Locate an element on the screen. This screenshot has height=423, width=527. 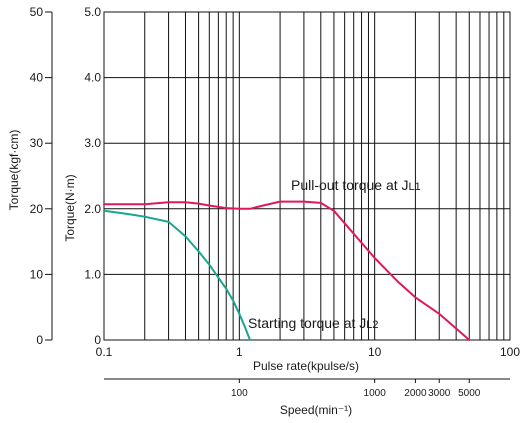
starting-label-sub: L2 is located at coordinates (372, 325).